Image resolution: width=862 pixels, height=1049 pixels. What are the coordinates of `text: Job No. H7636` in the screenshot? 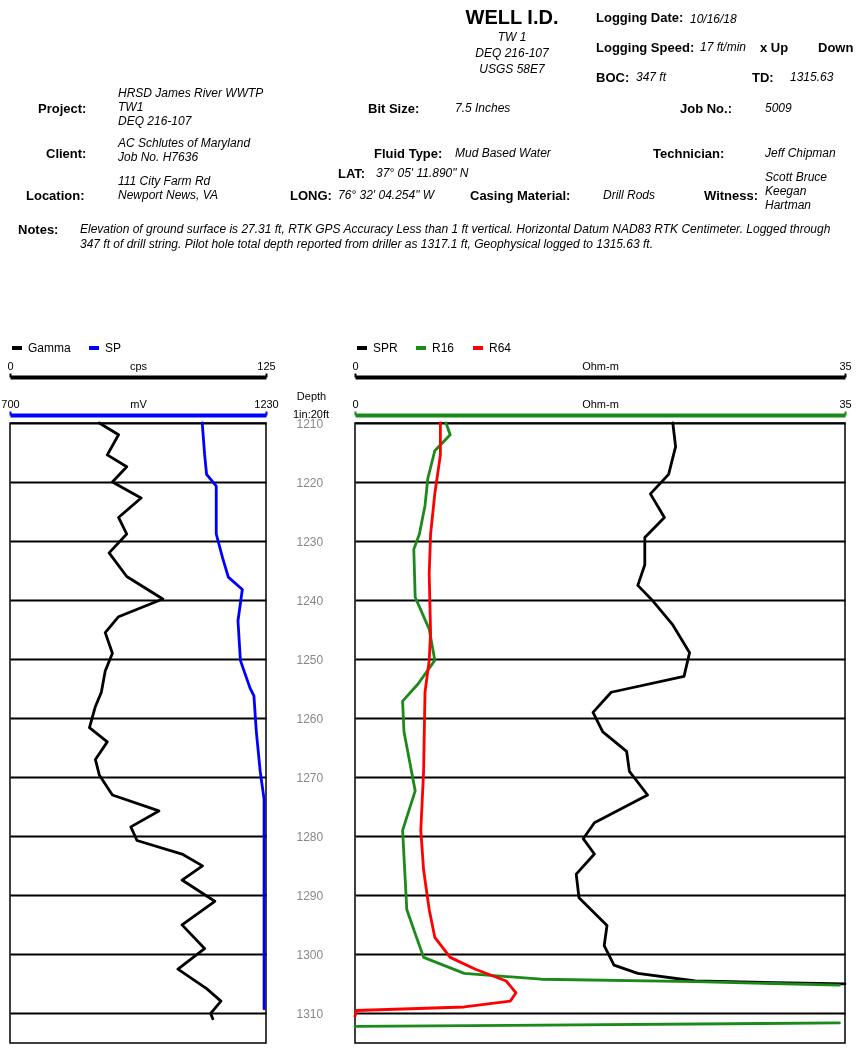 It's located at (158, 157).